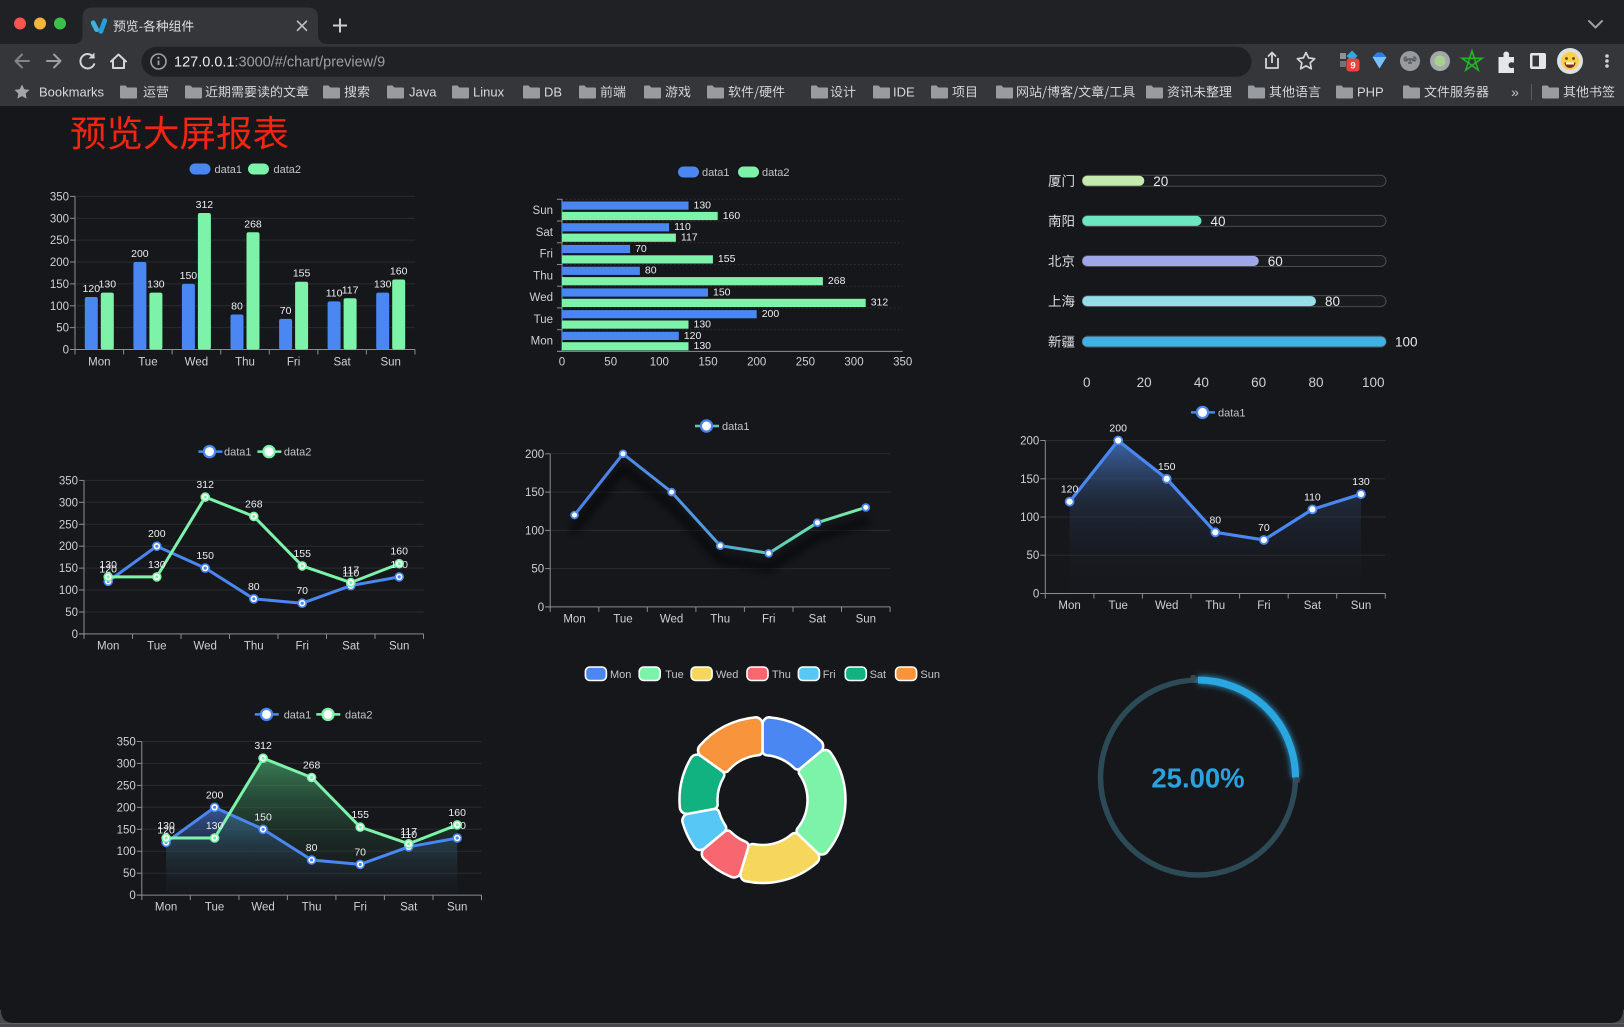  What do you see at coordinates (72, 92) in the screenshot?
I see `svg-text: Bookmarks` at bounding box center [72, 92].